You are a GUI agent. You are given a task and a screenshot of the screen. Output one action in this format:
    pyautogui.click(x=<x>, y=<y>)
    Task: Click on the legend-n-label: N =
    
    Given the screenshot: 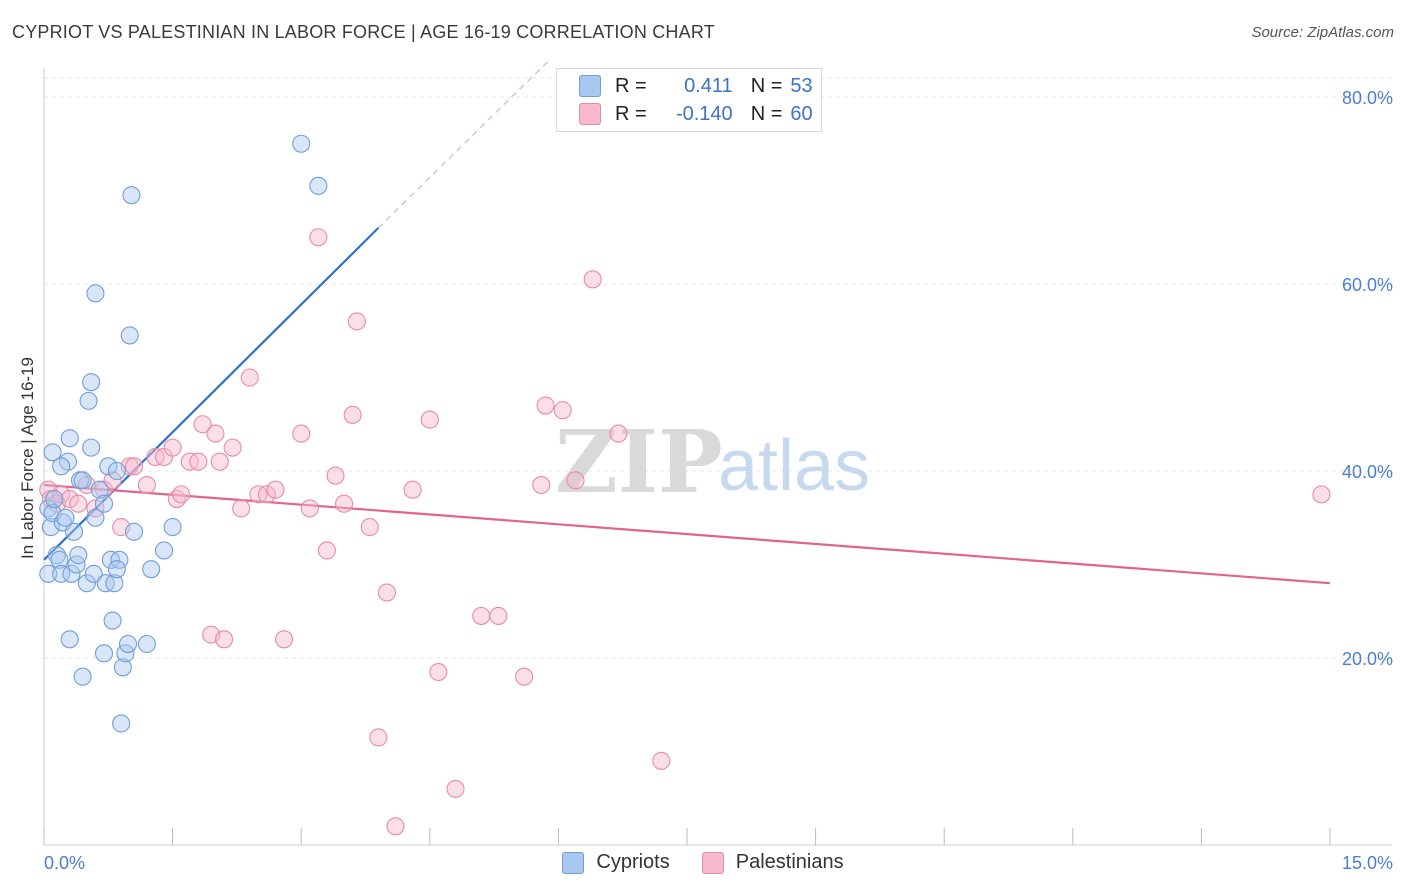 What is the action you would take?
    pyautogui.click(x=766, y=85)
    